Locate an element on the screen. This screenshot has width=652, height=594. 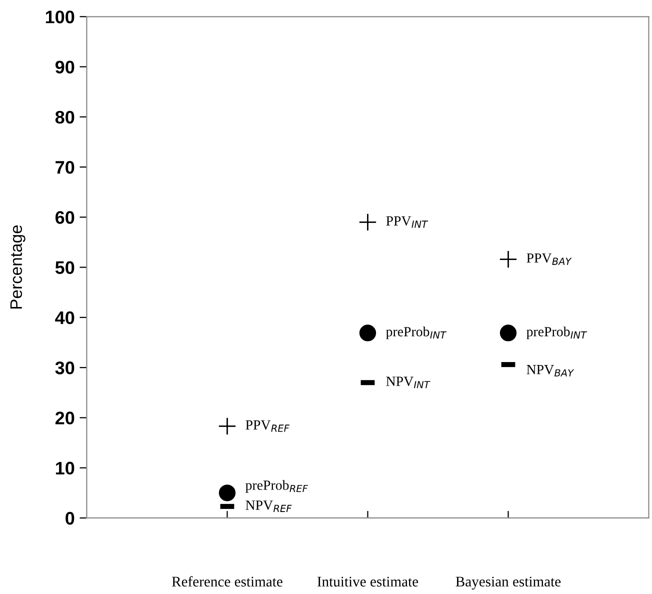
y-tick-label: 30 is located at coordinates (64, 368).